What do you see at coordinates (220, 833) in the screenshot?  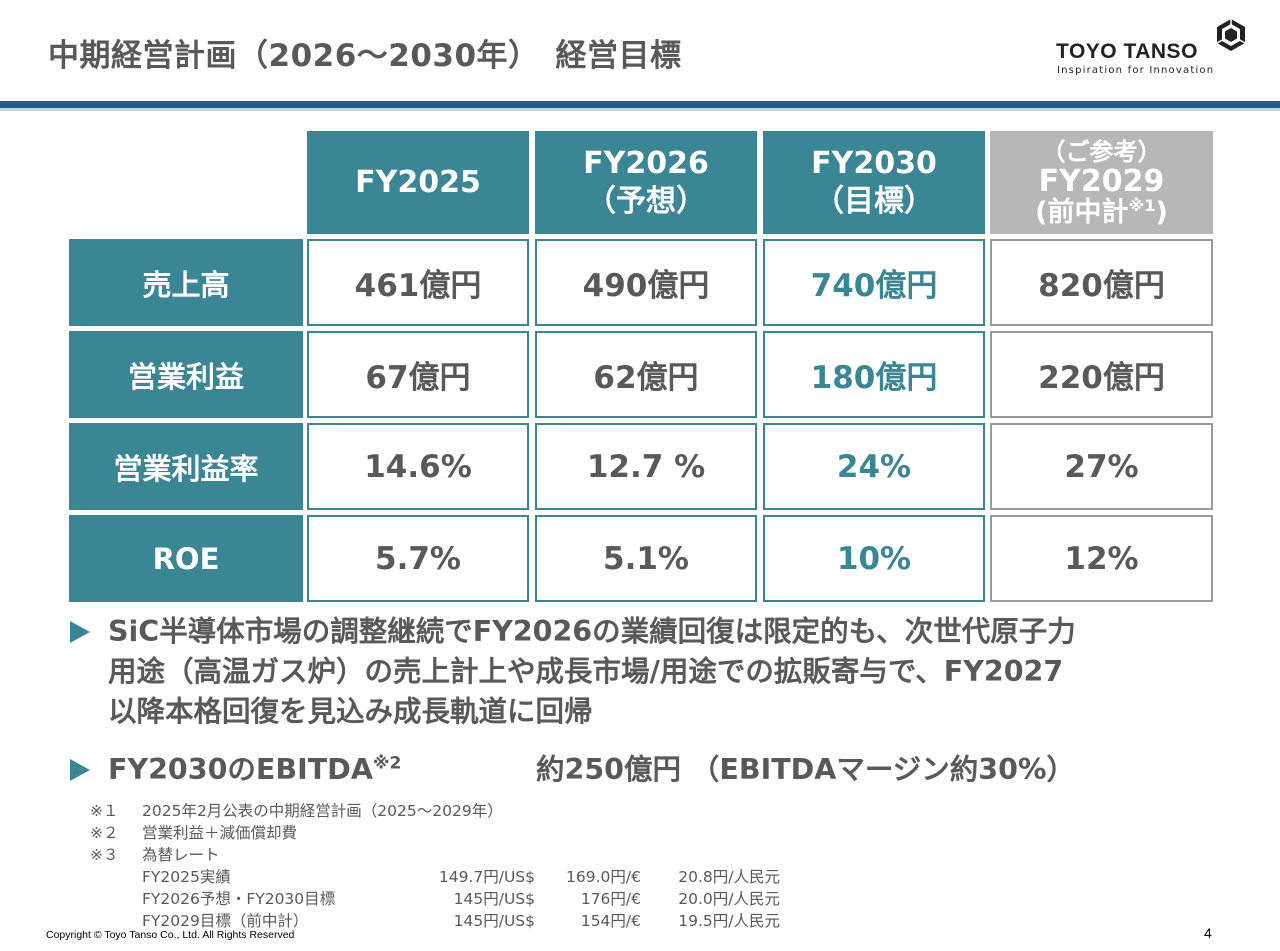 I see `footnote-text: 営業利益＋減価償却費` at bounding box center [220, 833].